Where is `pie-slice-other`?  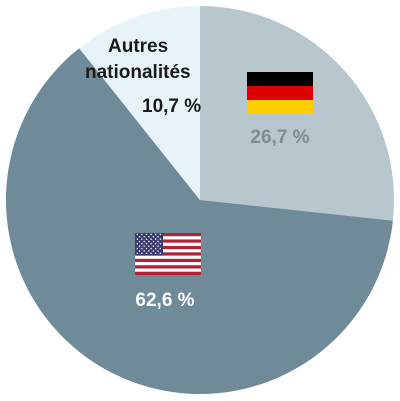 pie-slice-other is located at coordinates (139, 103).